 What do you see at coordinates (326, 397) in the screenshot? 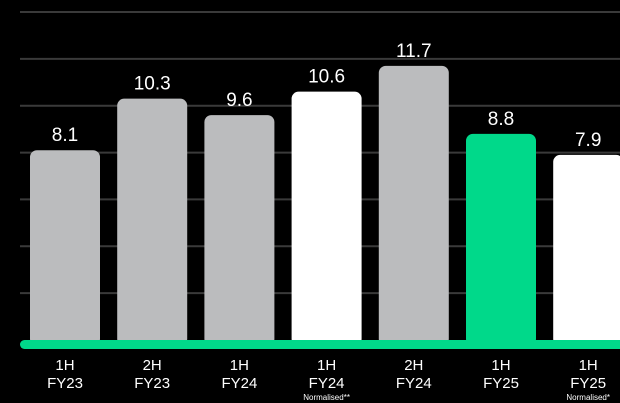
I see `category-note: Normalised**` at bounding box center [326, 397].